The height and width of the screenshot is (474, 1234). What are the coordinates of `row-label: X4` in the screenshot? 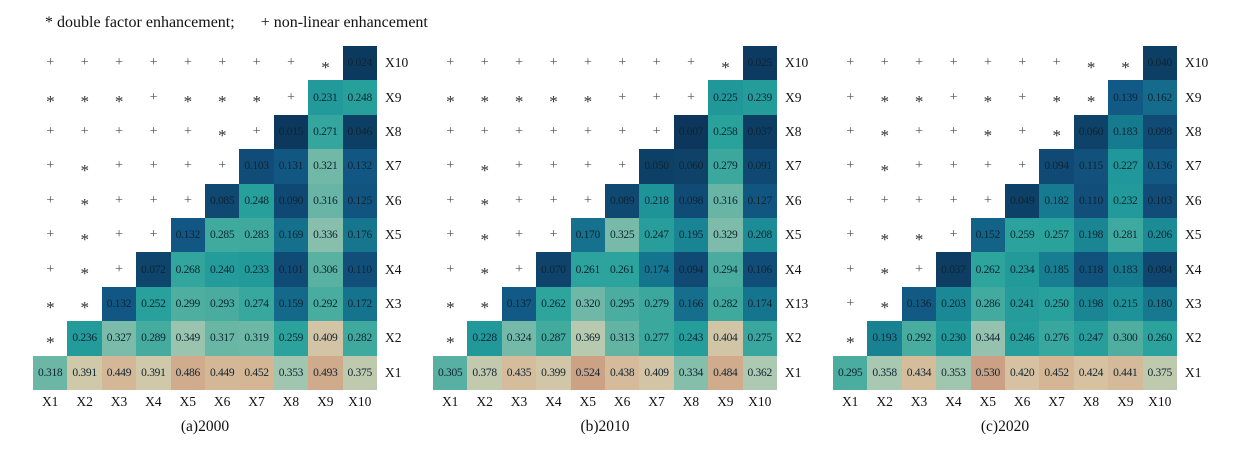 It's located at (1193, 269).